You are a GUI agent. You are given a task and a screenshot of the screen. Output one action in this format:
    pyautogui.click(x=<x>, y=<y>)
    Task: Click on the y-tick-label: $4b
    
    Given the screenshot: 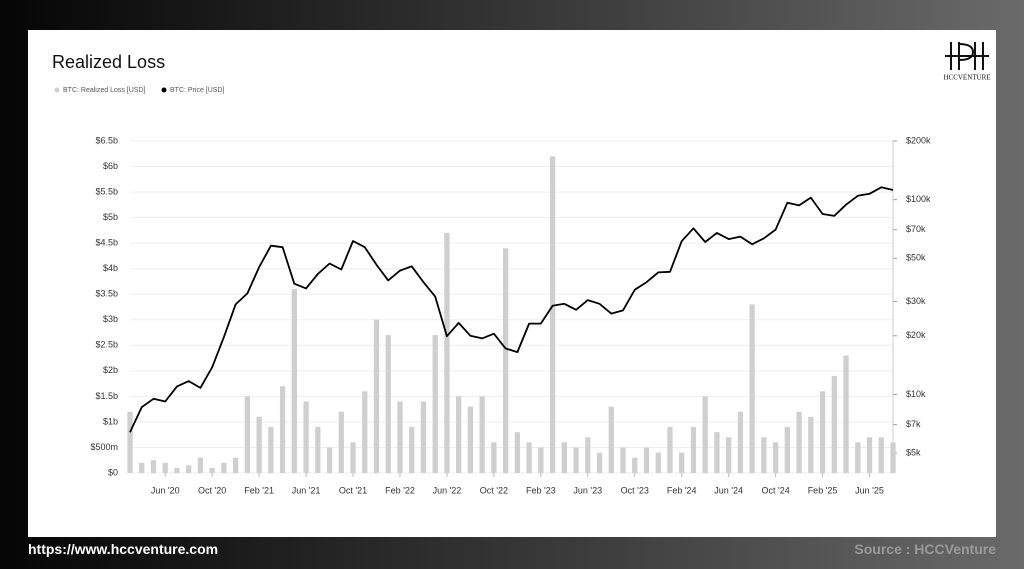 What is the action you would take?
    pyautogui.click(x=110, y=268)
    